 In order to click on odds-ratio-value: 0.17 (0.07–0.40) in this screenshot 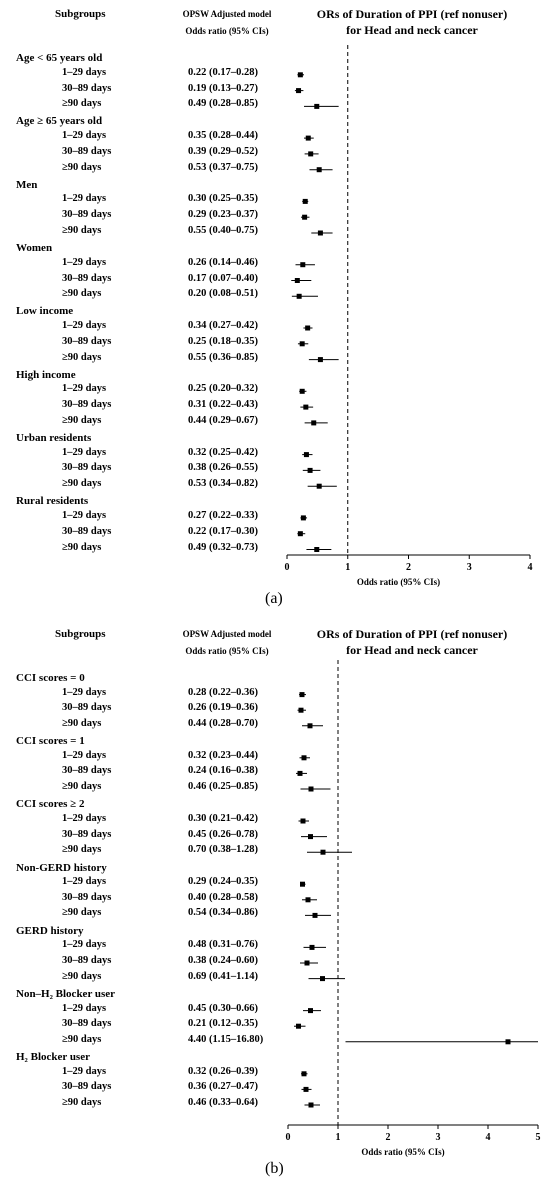, I will do `click(223, 278)`.